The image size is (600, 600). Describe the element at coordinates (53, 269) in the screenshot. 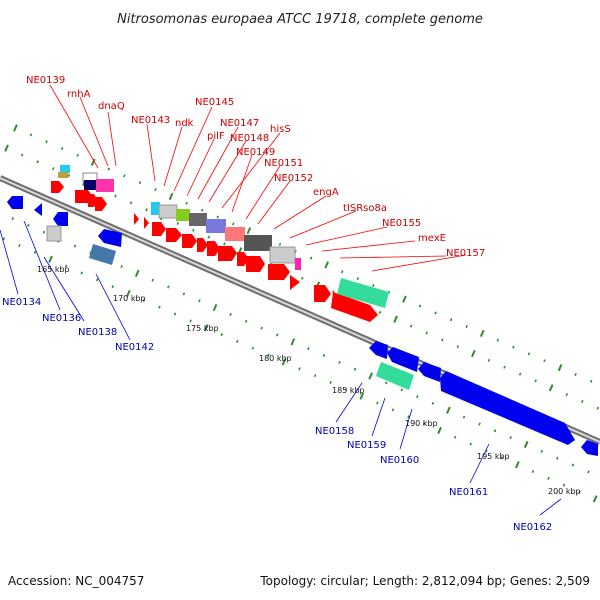

I see `scale-tick-165: 165 kbp` at that location.